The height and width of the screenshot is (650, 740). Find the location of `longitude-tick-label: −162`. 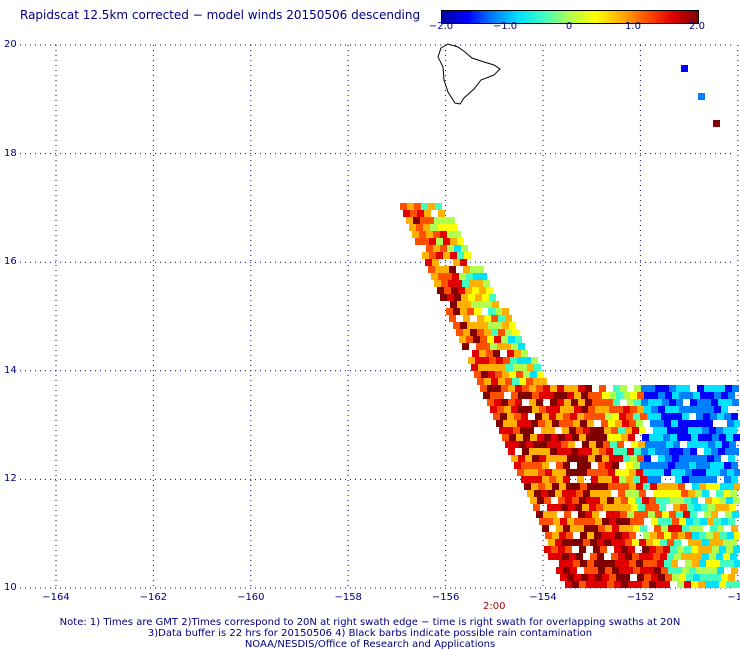

longitude-tick-label: −162 is located at coordinates (153, 597).